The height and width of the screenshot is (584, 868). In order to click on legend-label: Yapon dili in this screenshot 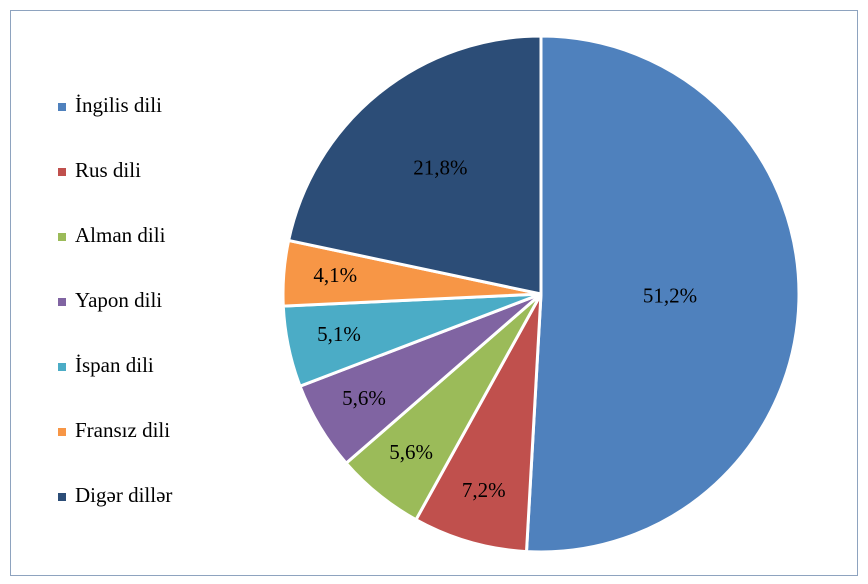, I will do `click(118, 300)`.